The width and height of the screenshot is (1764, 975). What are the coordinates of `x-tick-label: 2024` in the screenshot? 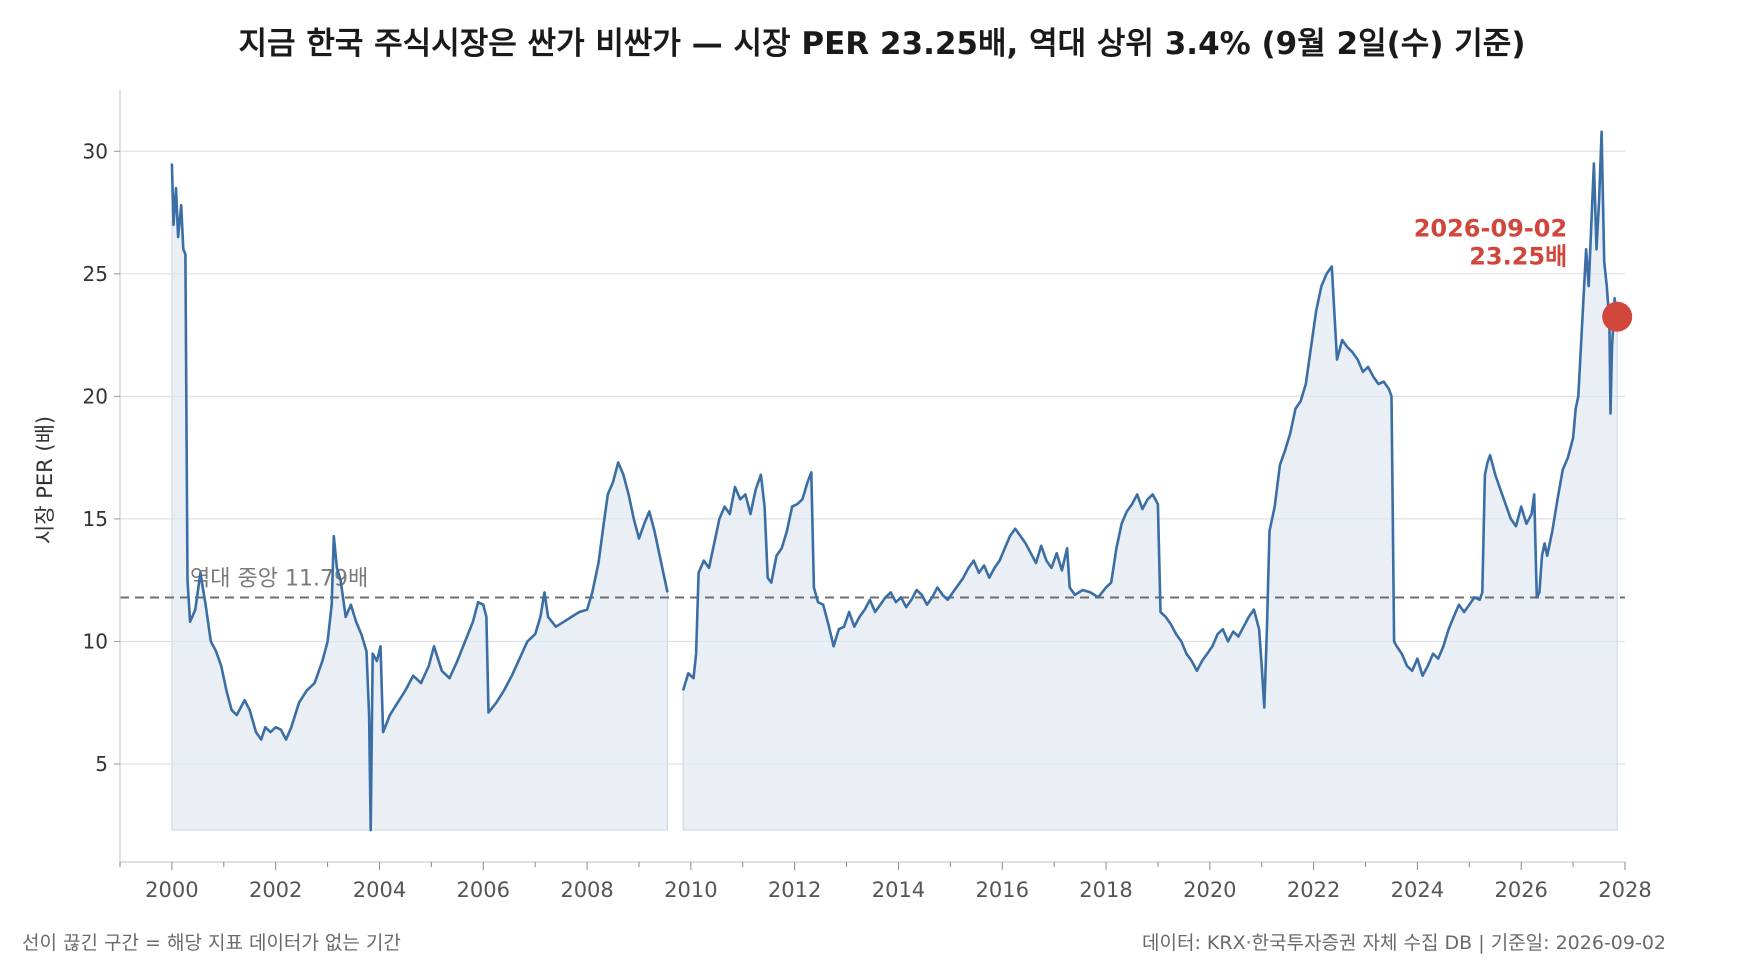 It's located at (1417, 890).